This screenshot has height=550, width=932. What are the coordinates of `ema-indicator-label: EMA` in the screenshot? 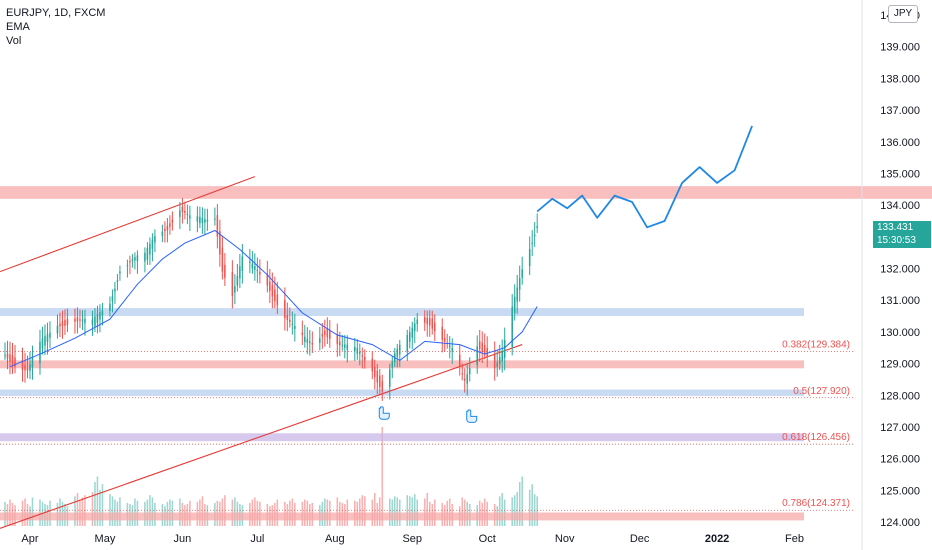 It's located at (18, 27).